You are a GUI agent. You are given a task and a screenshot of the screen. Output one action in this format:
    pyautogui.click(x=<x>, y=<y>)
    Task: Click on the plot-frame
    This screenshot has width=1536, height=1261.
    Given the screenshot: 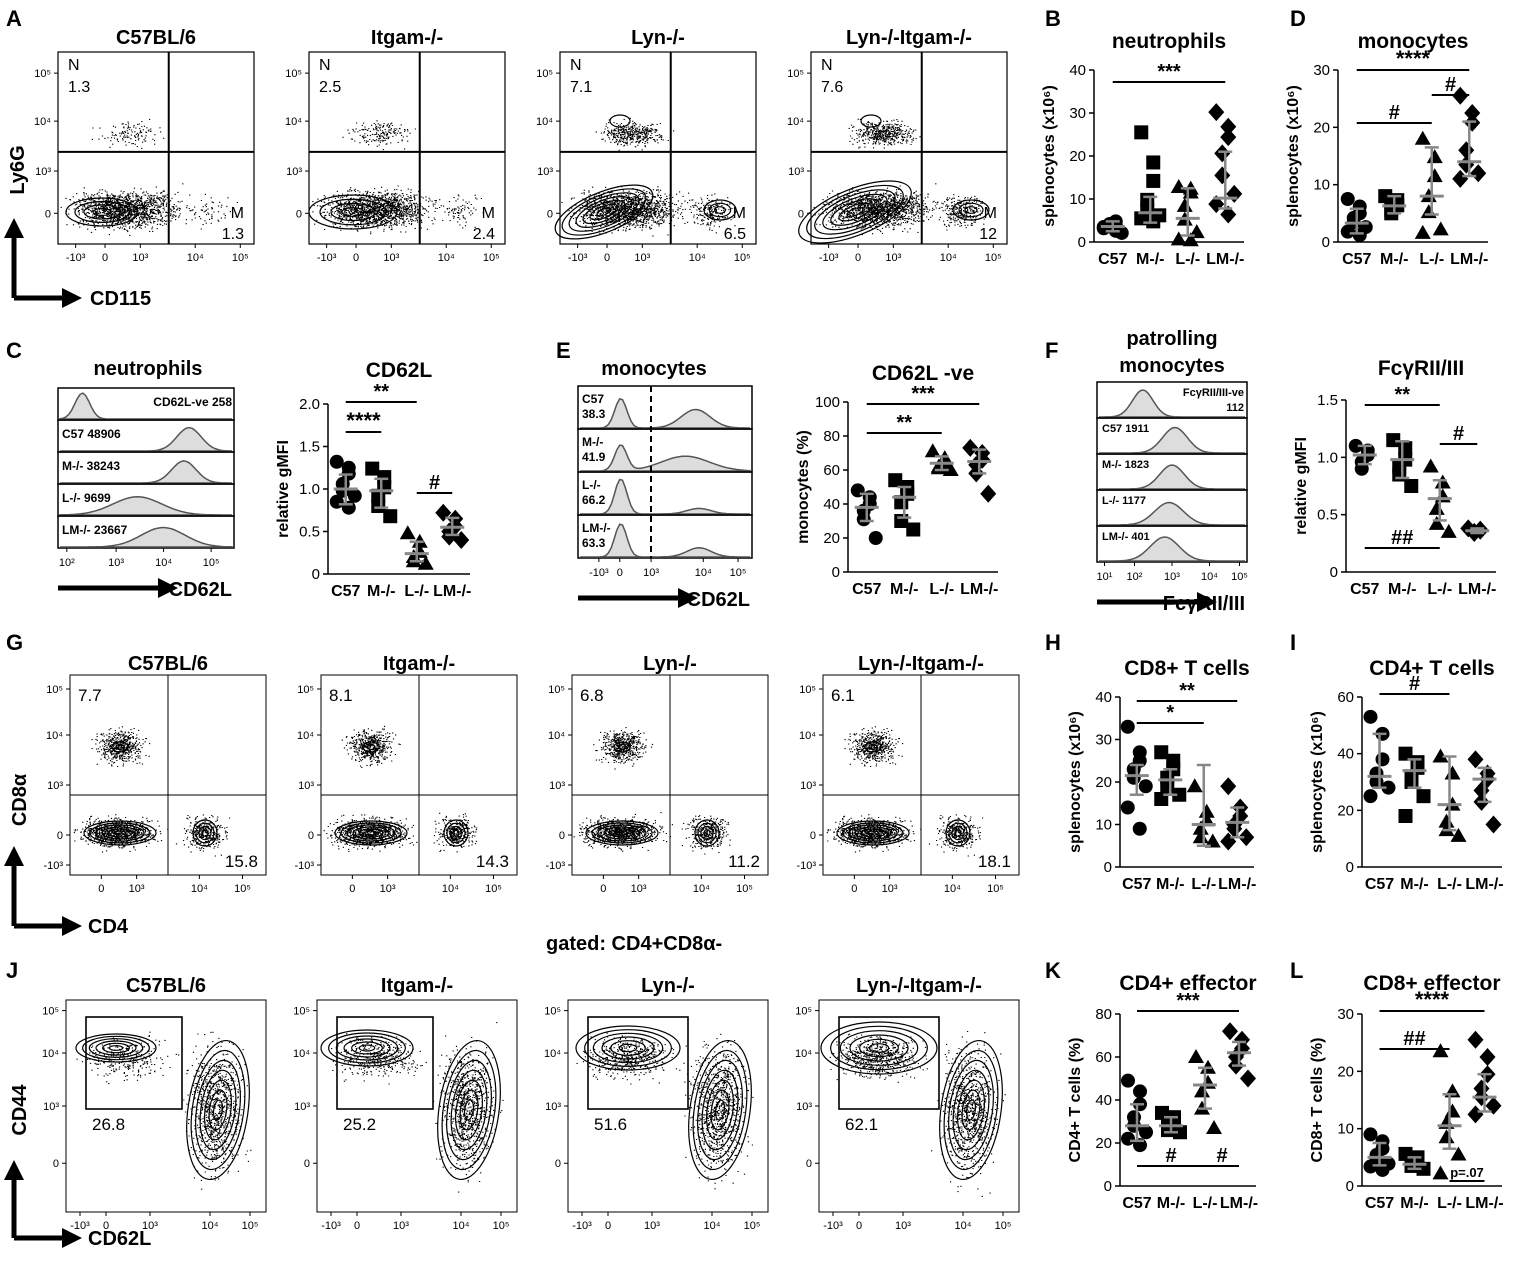 What is the action you would take?
    pyautogui.click(x=658, y=148)
    